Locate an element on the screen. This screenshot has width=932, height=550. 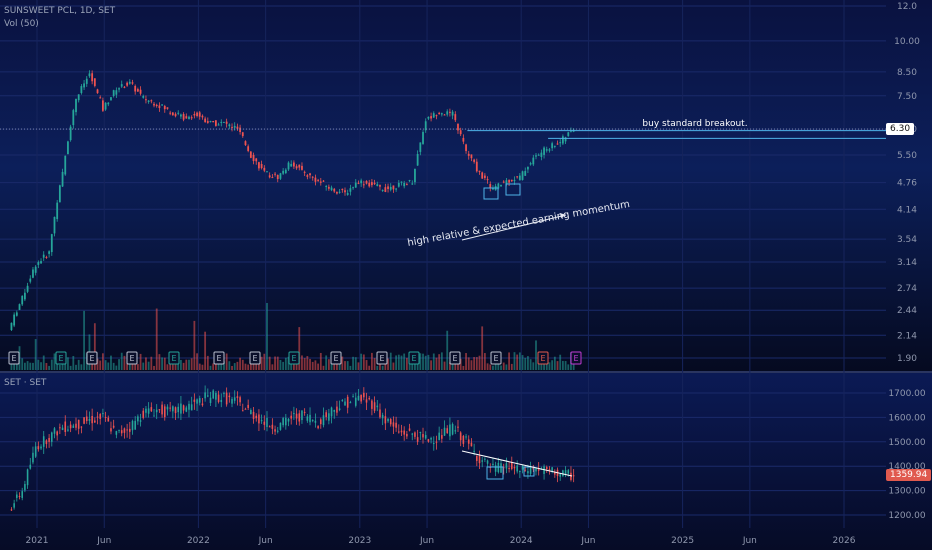
price-axis-tick-label: 4.76 is located at coordinates (907, 184).